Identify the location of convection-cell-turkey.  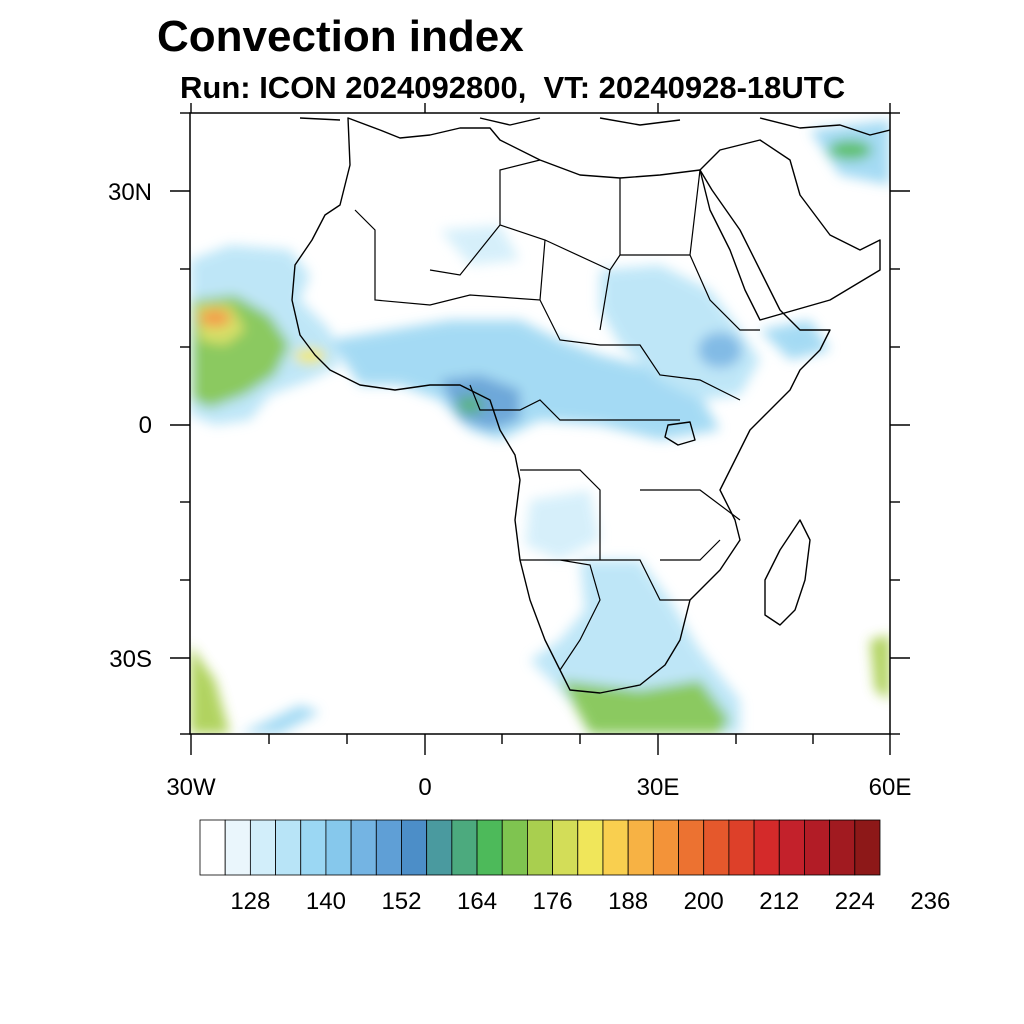
(850, 150).